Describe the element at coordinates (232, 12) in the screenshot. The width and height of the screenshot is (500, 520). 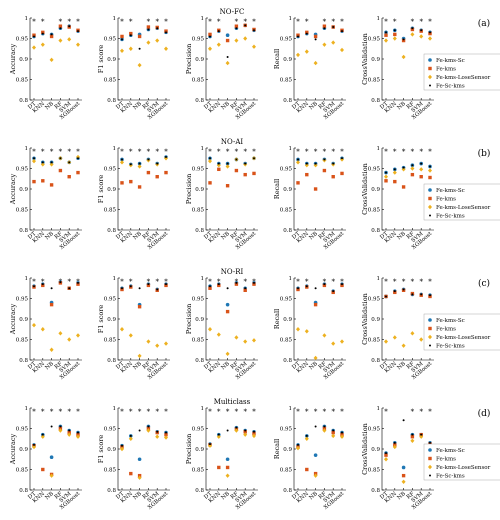
I see `panel-title: NO-FC` at that location.